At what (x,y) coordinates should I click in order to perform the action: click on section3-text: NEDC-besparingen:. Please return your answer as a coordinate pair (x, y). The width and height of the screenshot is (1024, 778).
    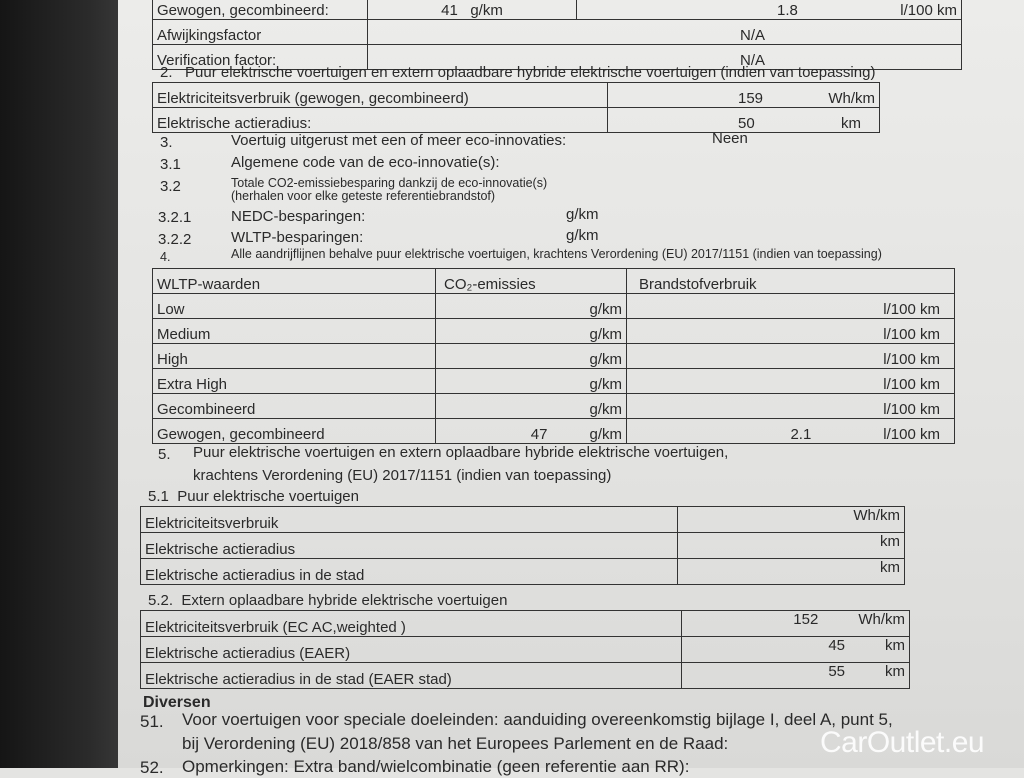
    Looking at the image, I should click on (298, 216).